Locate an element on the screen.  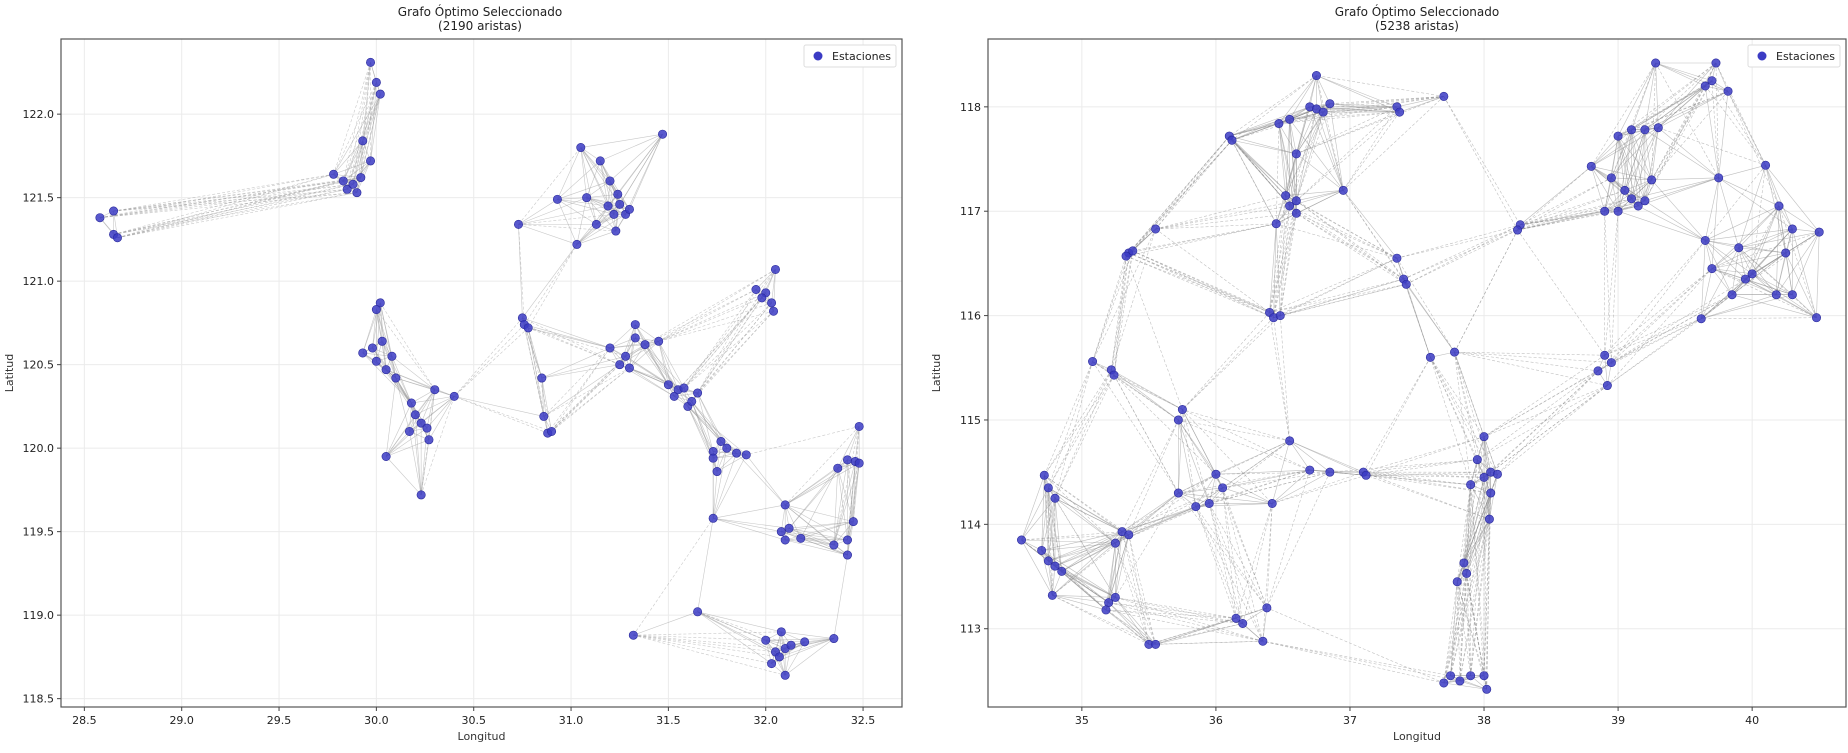
right-y-tick-label: 115 is located at coordinates (970, 420).